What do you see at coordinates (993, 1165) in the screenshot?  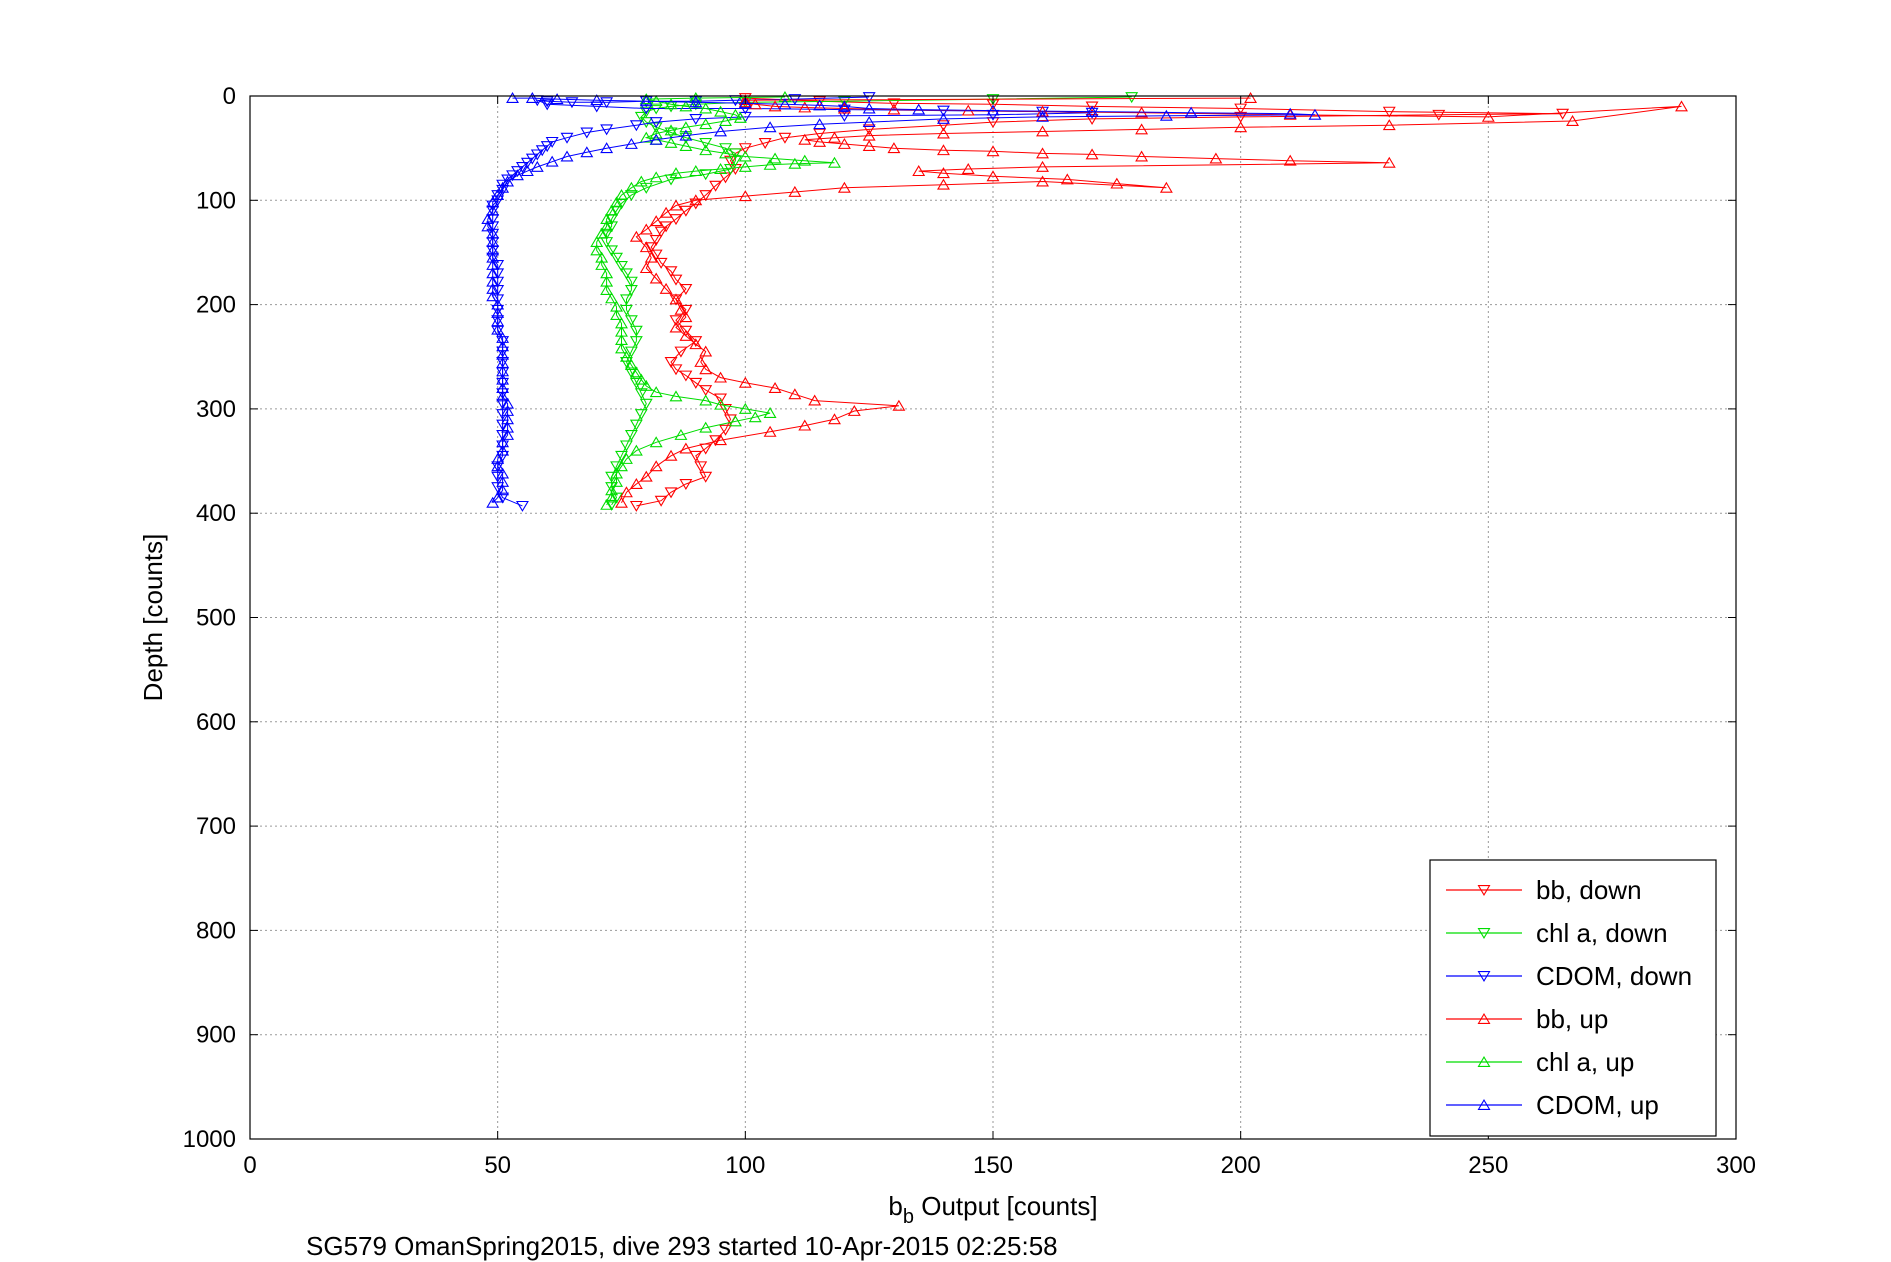 I see `x-tick-label: 150` at bounding box center [993, 1165].